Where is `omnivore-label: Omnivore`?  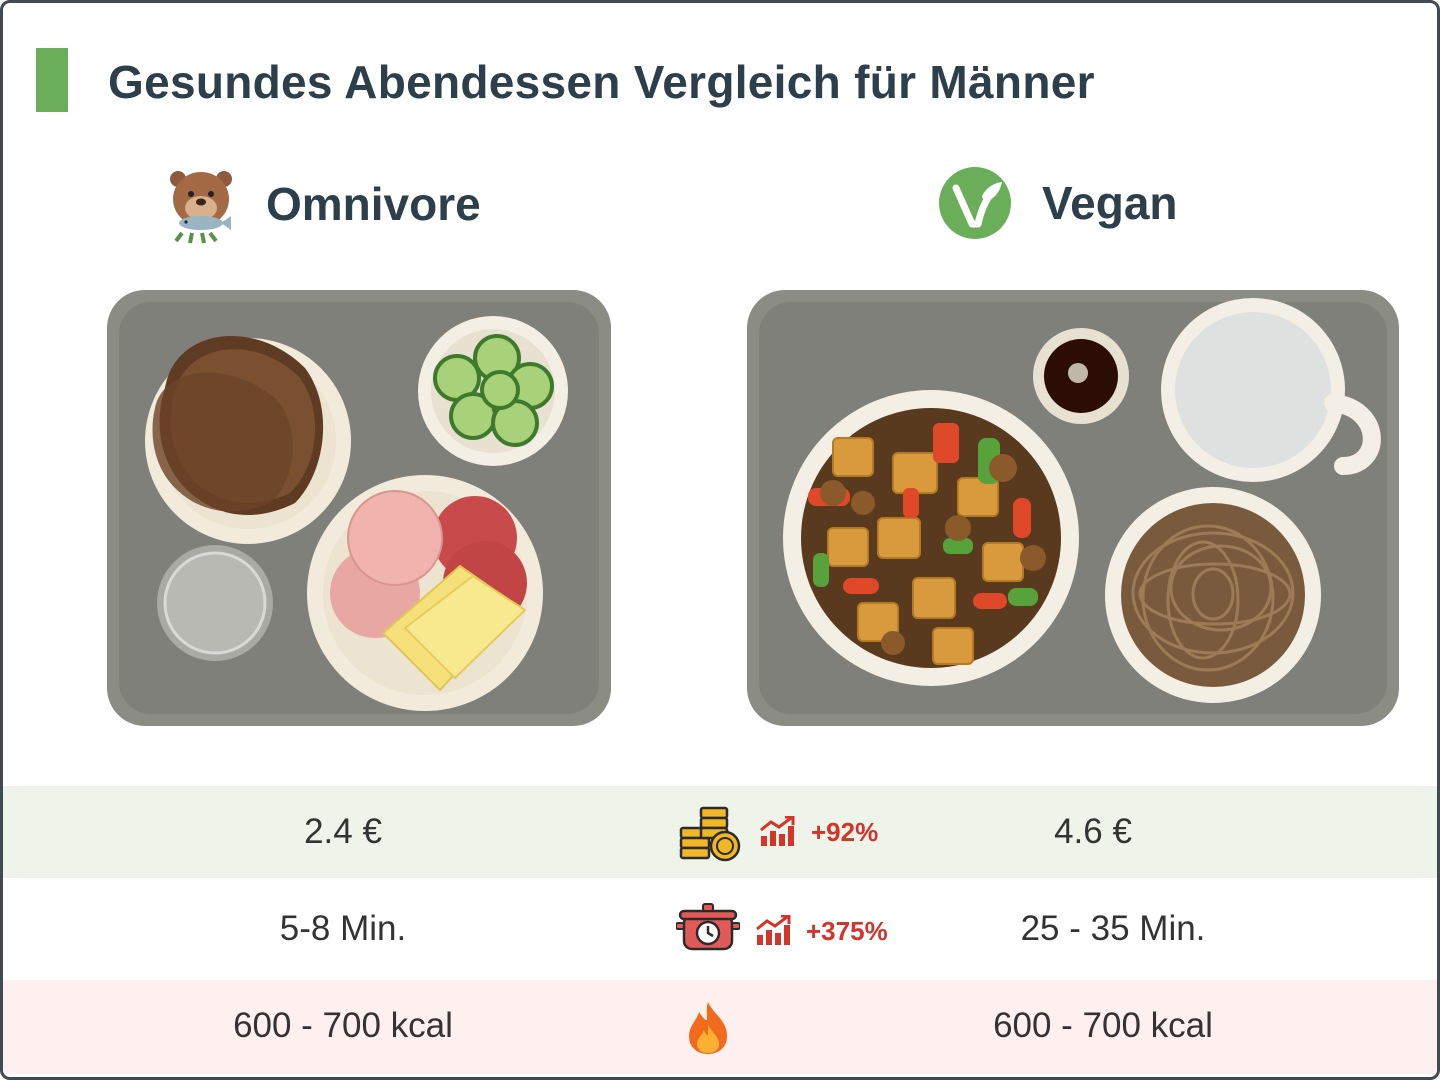
omnivore-label: Omnivore is located at coordinates (373, 204).